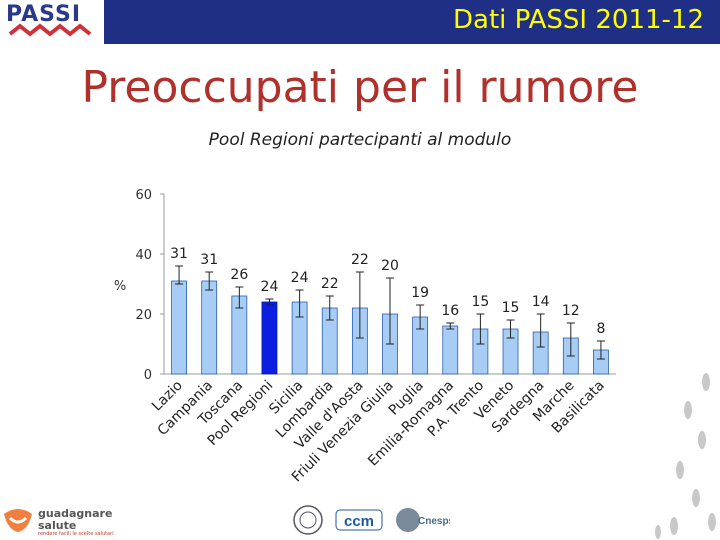 Image resolution: width=720 pixels, height=540 pixels. I want to click on salute-text: salute, so click(57, 525).